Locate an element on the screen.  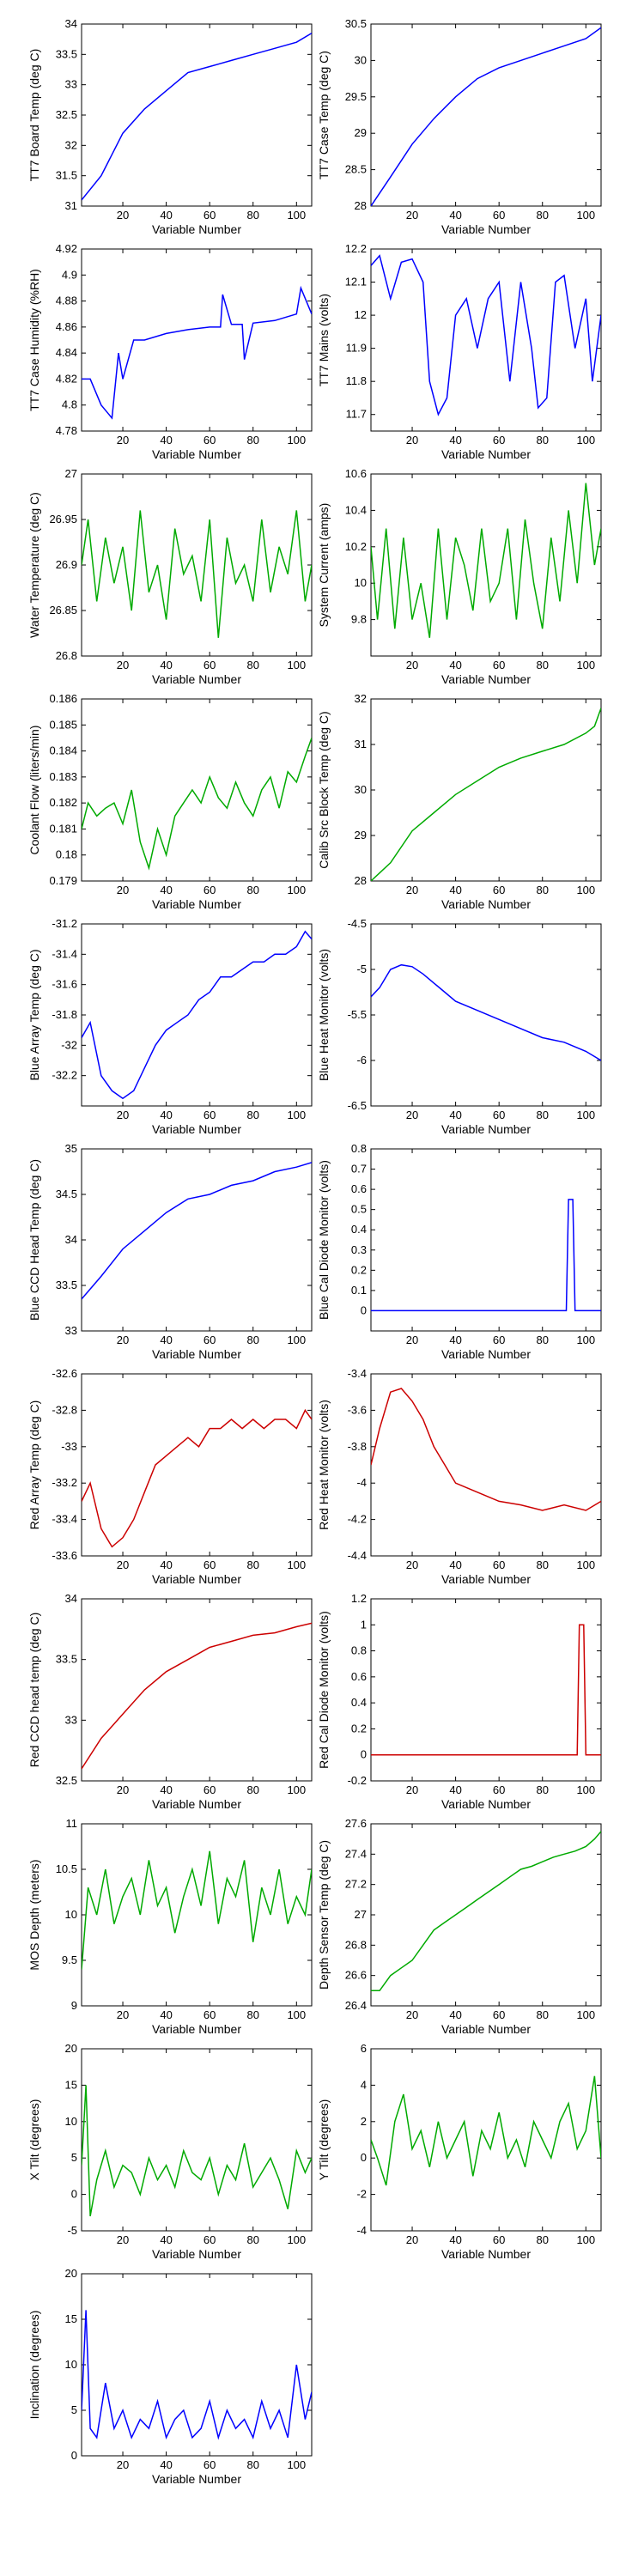
y-tick-label: -4.4 is located at coordinates (357, 1555).